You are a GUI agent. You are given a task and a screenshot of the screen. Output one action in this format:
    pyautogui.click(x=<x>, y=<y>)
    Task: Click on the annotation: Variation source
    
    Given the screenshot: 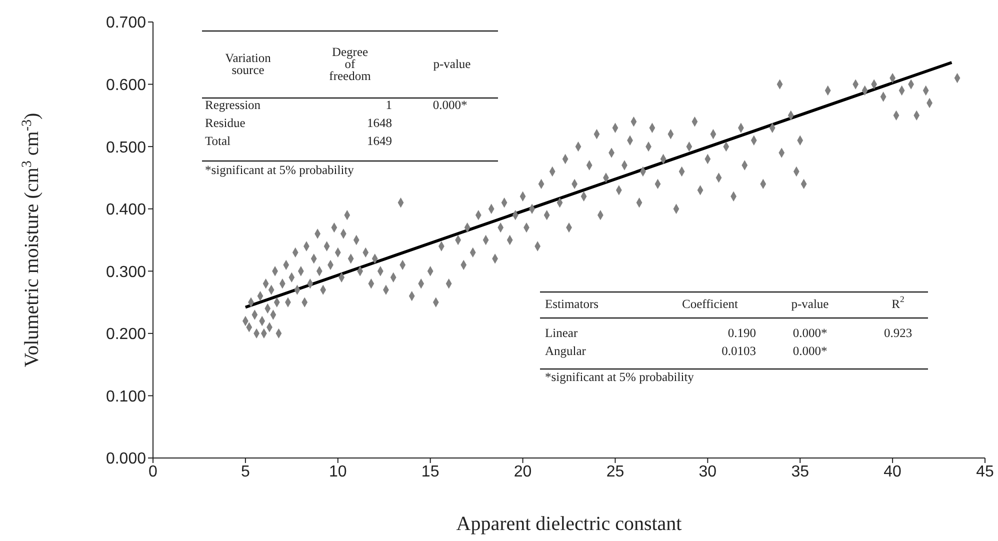 What is the action you would take?
    pyautogui.click(x=248, y=63)
    